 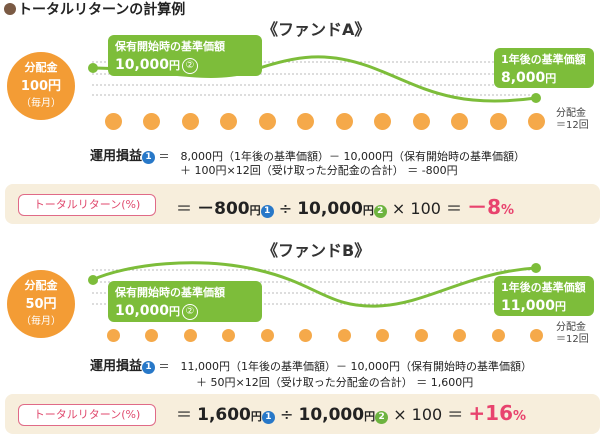 What do you see at coordinates (10, 9) in the screenshot?
I see `title-bullet-icon` at bounding box center [10, 9].